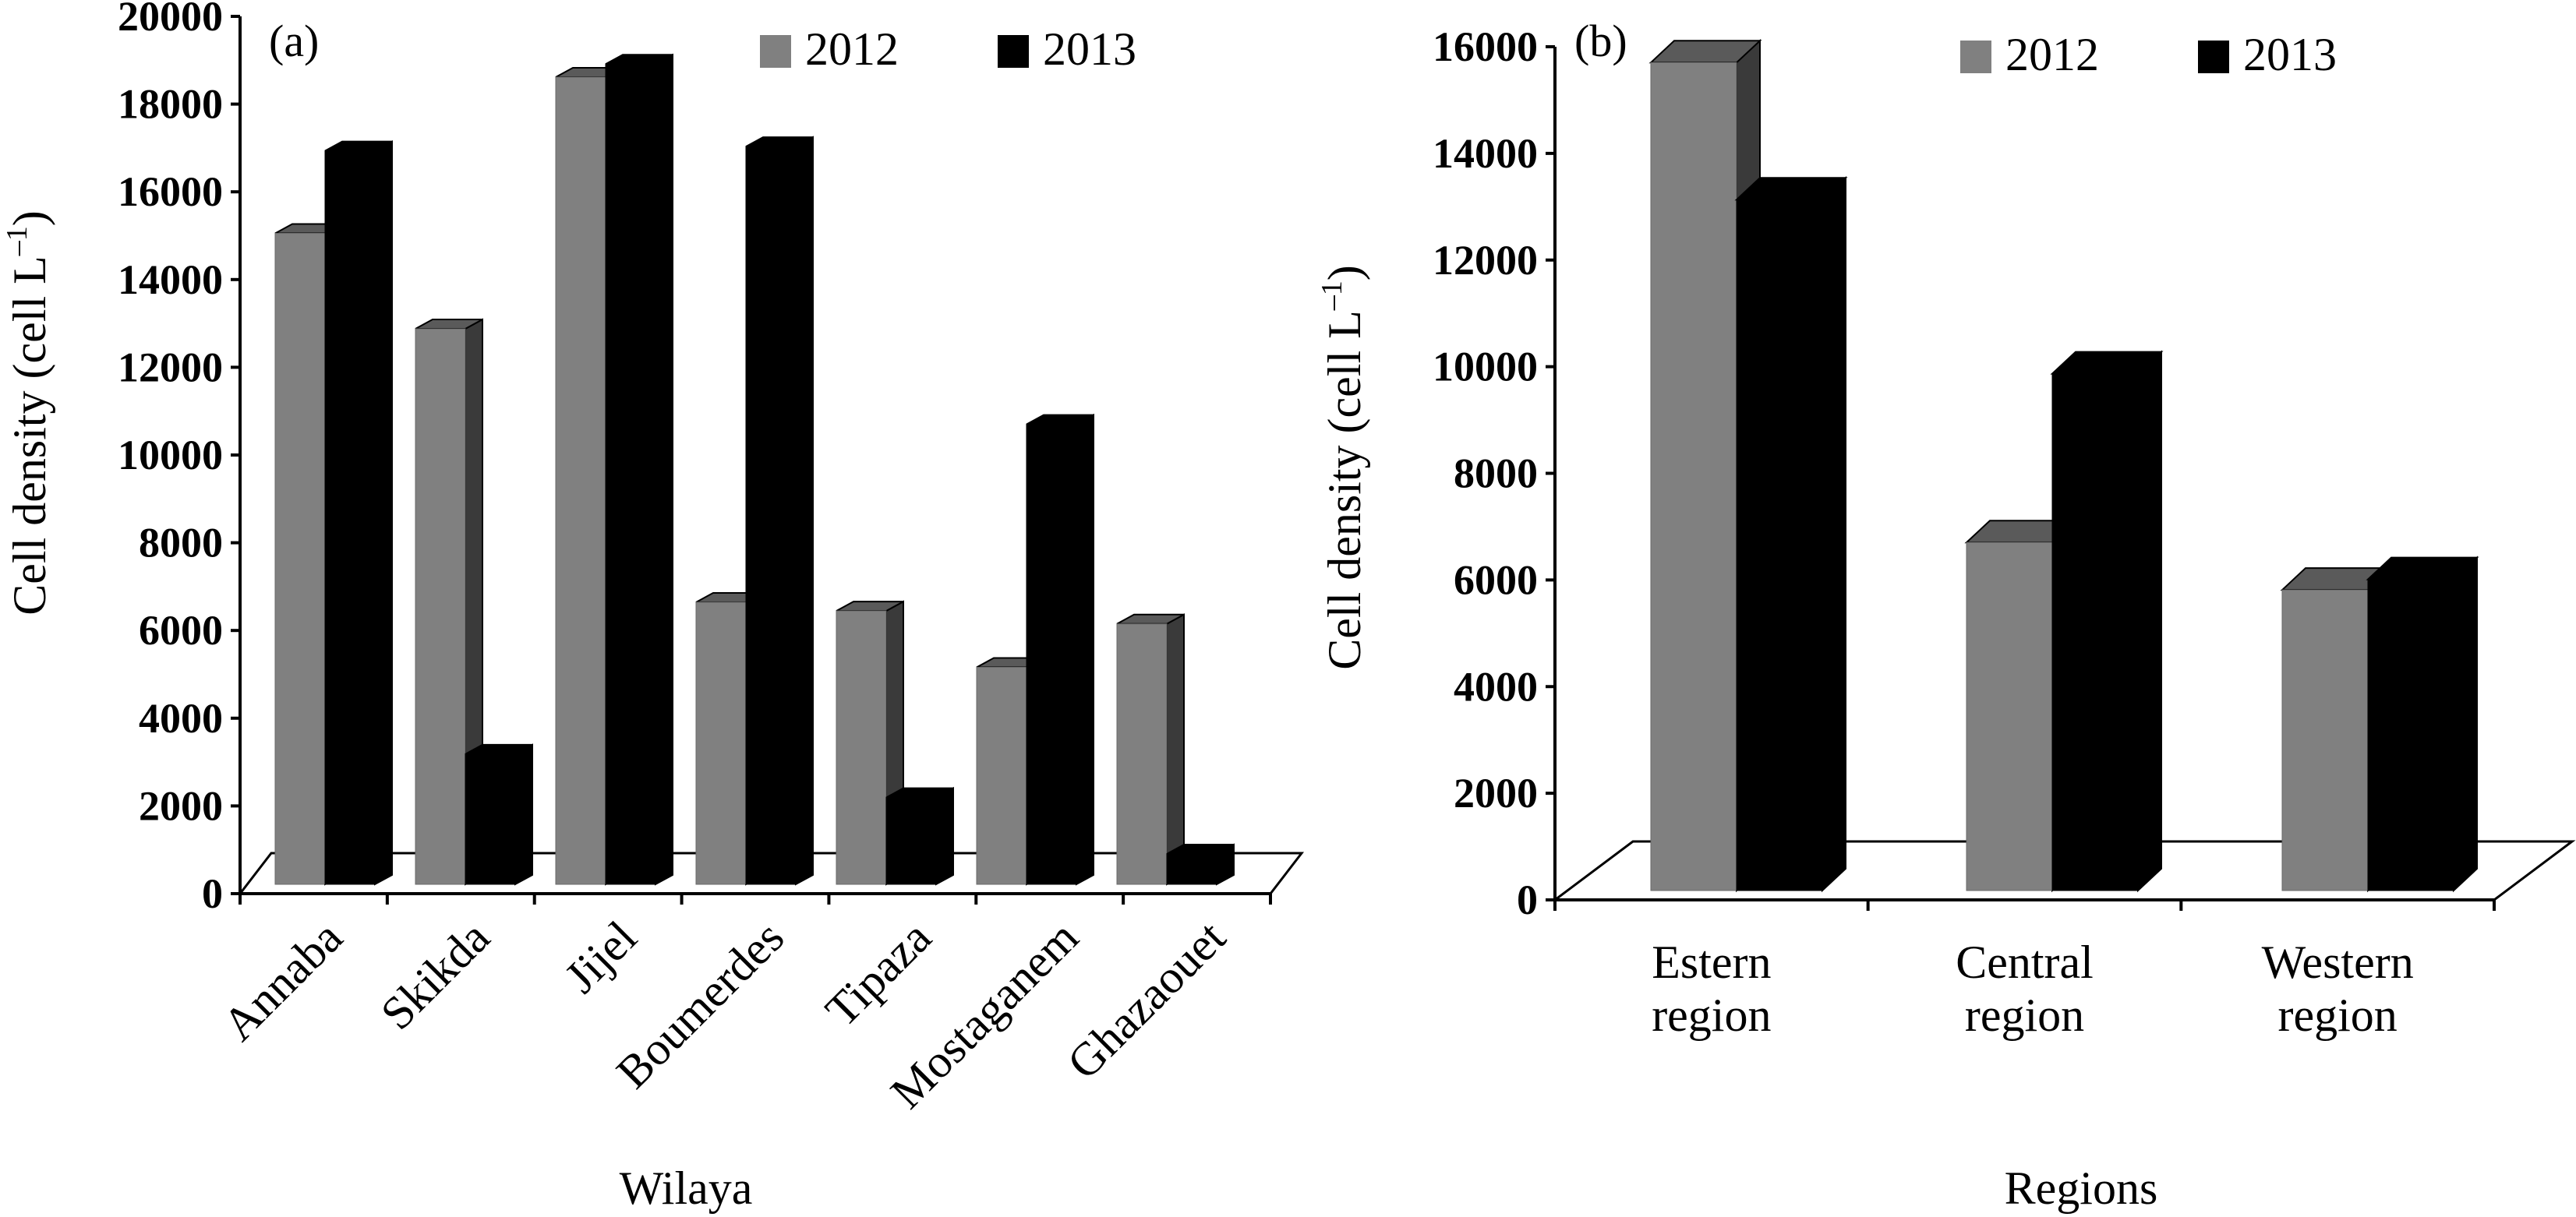 The image size is (2576, 1217). I want to click on x-category-label: Central, so click(2025, 962).